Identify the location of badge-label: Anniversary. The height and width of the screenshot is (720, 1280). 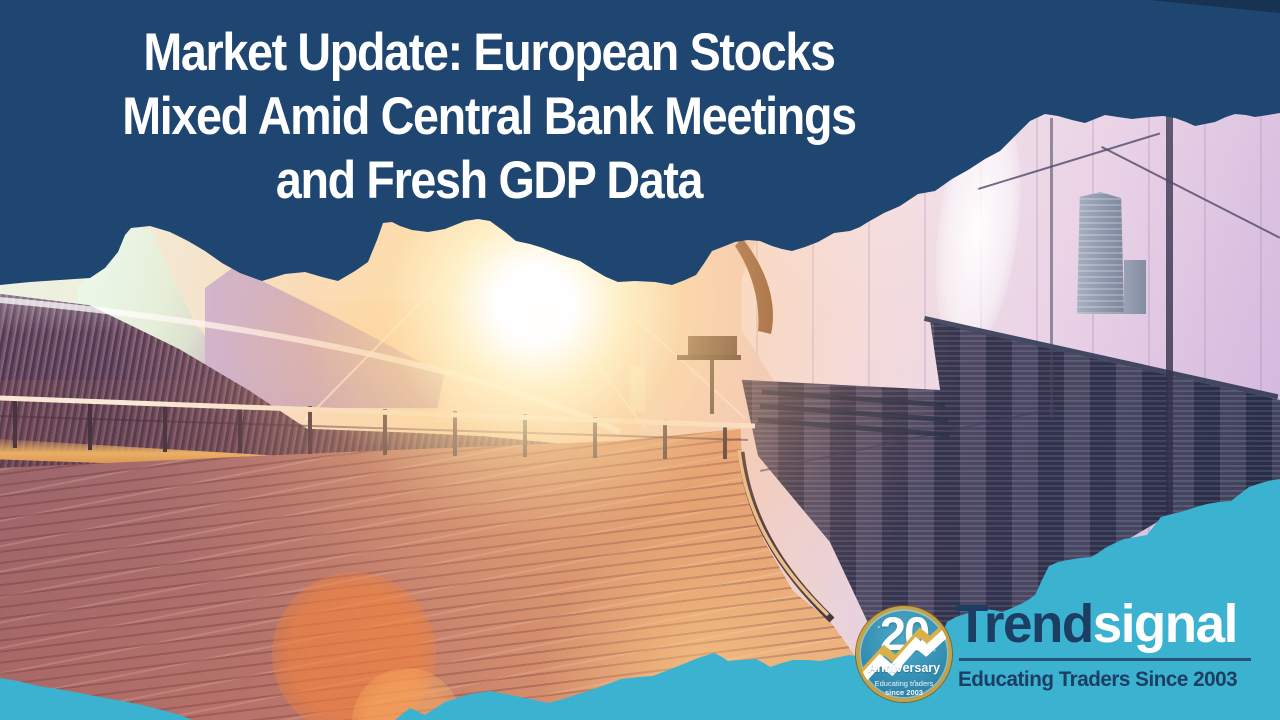
(904, 668).